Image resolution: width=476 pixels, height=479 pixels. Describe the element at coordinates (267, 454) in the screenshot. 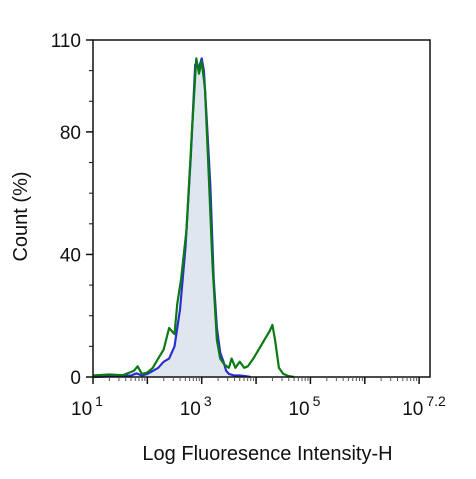

I see `x-axis-title: Log Fluoresence Intensity-H` at that location.